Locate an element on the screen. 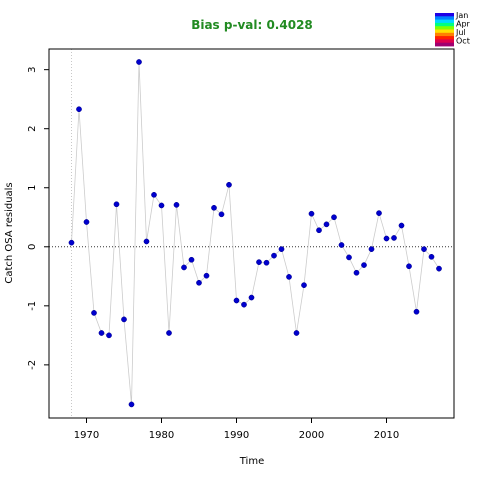 The height and width of the screenshot is (480, 480). x-axis-label: Time is located at coordinates (251, 461).